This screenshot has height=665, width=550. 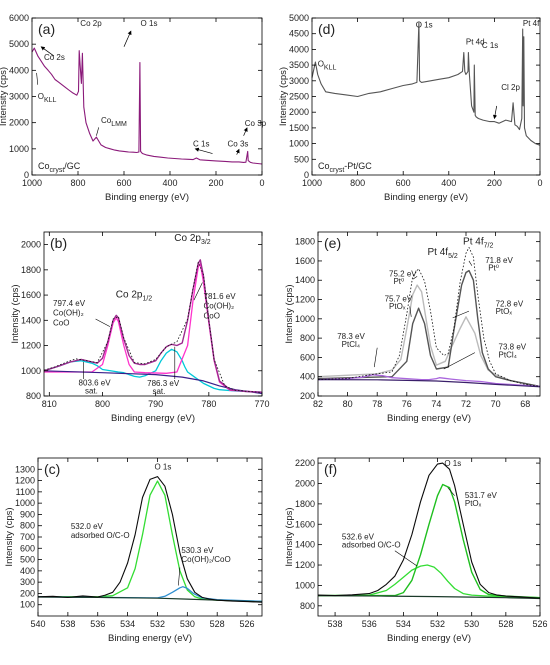 What do you see at coordinates (471, 624) in the screenshot?
I see `x-tick-label: 530` at bounding box center [471, 624].